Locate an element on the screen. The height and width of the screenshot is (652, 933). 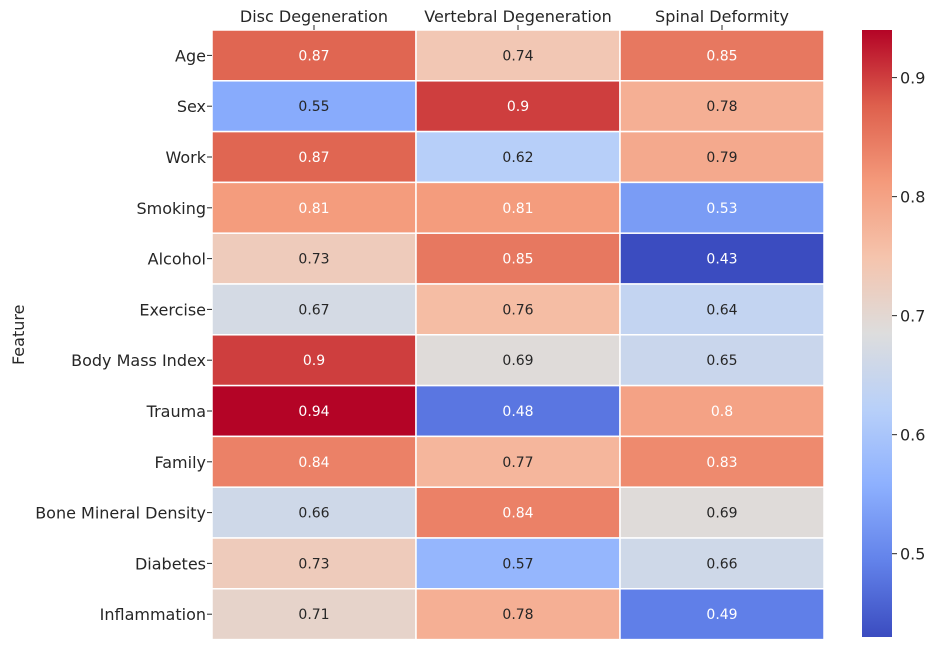
heatmap-cell-smoking-disc-degeneration is located at coordinates (314, 207).